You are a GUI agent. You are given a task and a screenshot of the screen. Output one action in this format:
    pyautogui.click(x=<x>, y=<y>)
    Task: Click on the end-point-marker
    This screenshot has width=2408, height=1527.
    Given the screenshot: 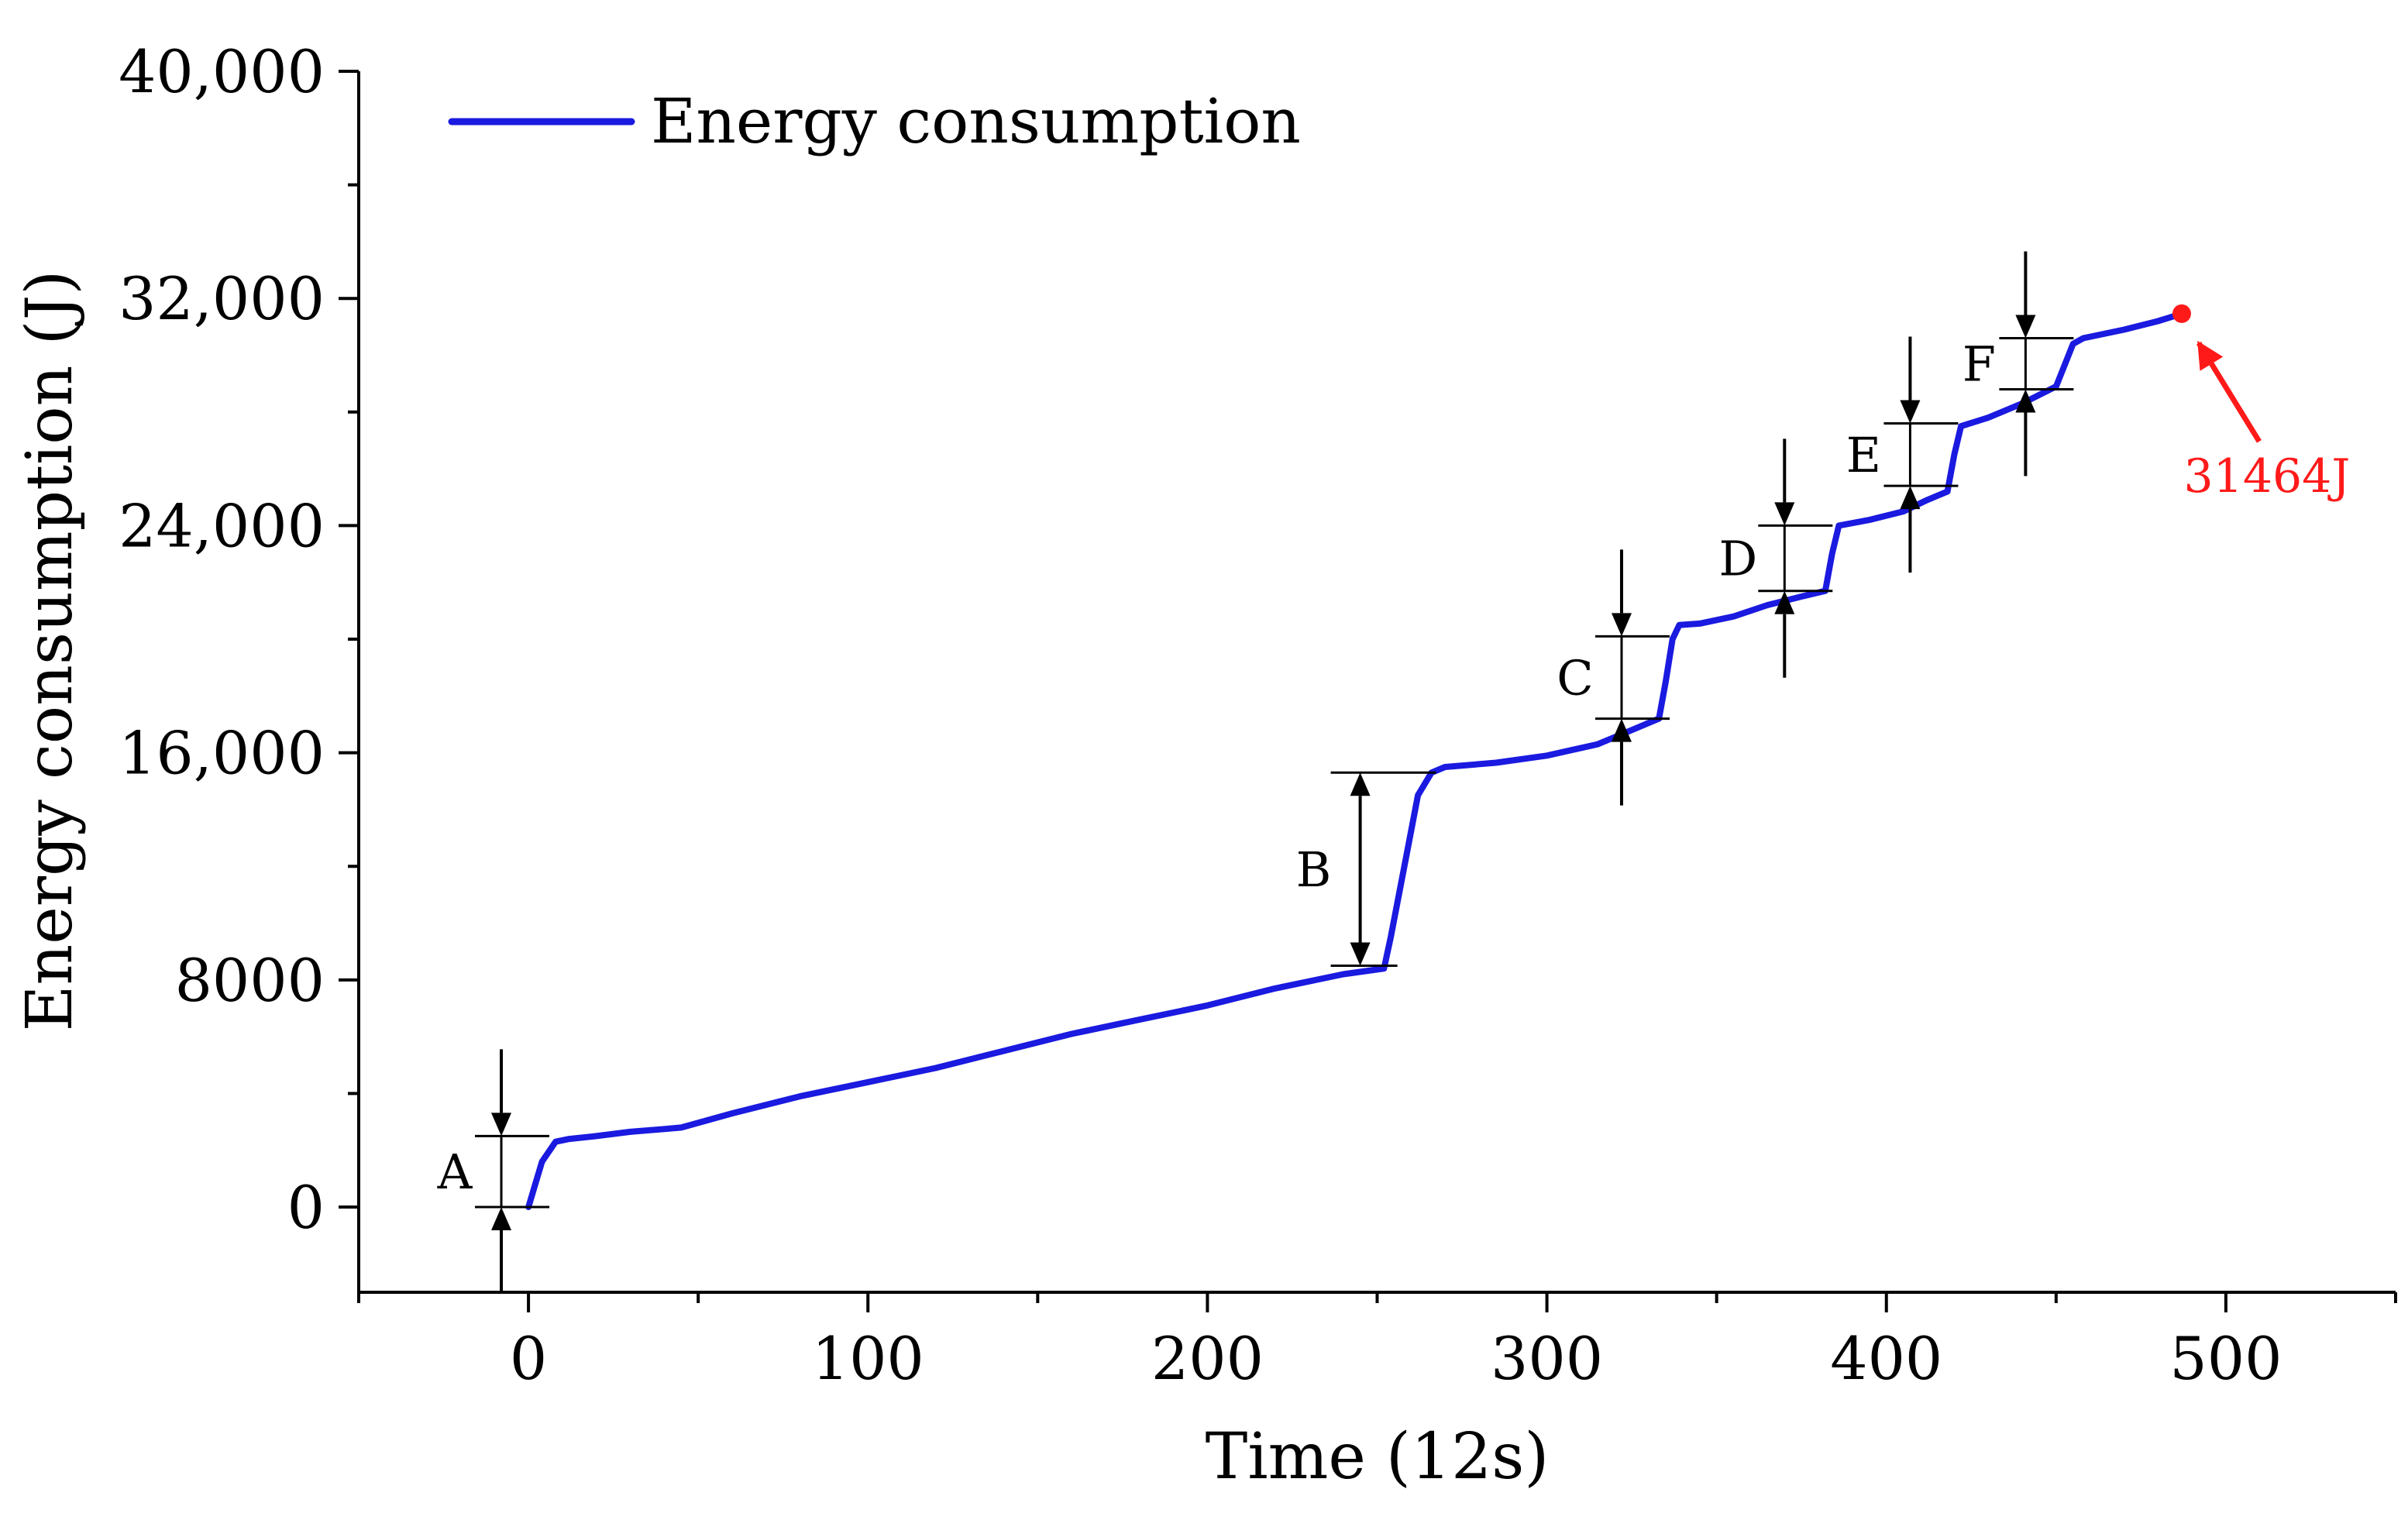 What is the action you would take?
    pyautogui.click(x=2181, y=313)
    